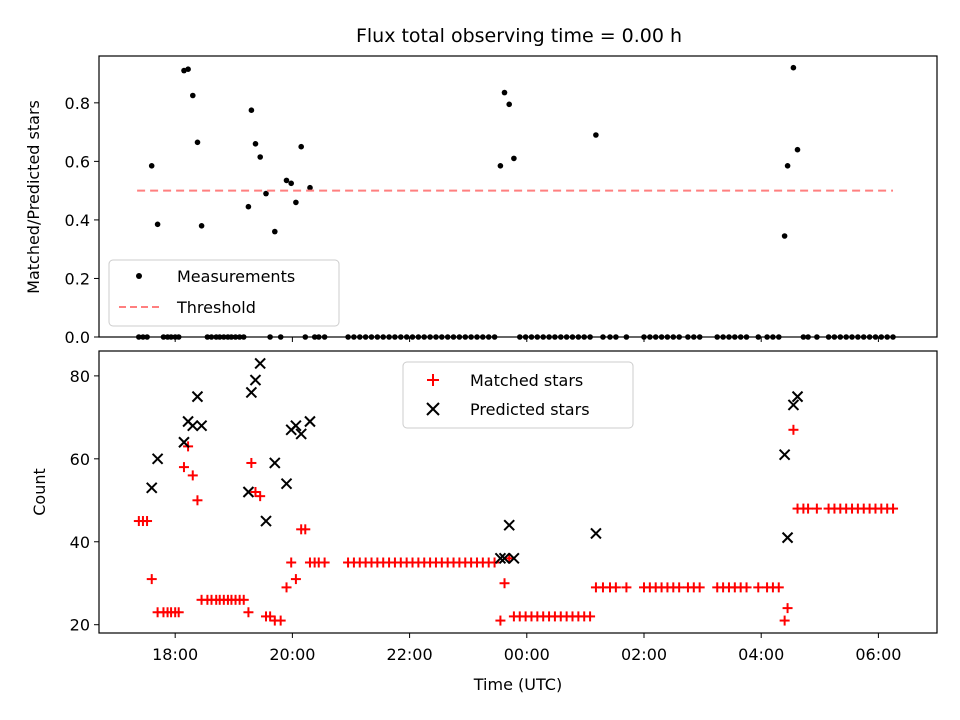 The width and height of the screenshot is (960, 720). What do you see at coordinates (644, 654) in the screenshot?
I see `time-x-tick-label: 02:00` at bounding box center [644, 654].